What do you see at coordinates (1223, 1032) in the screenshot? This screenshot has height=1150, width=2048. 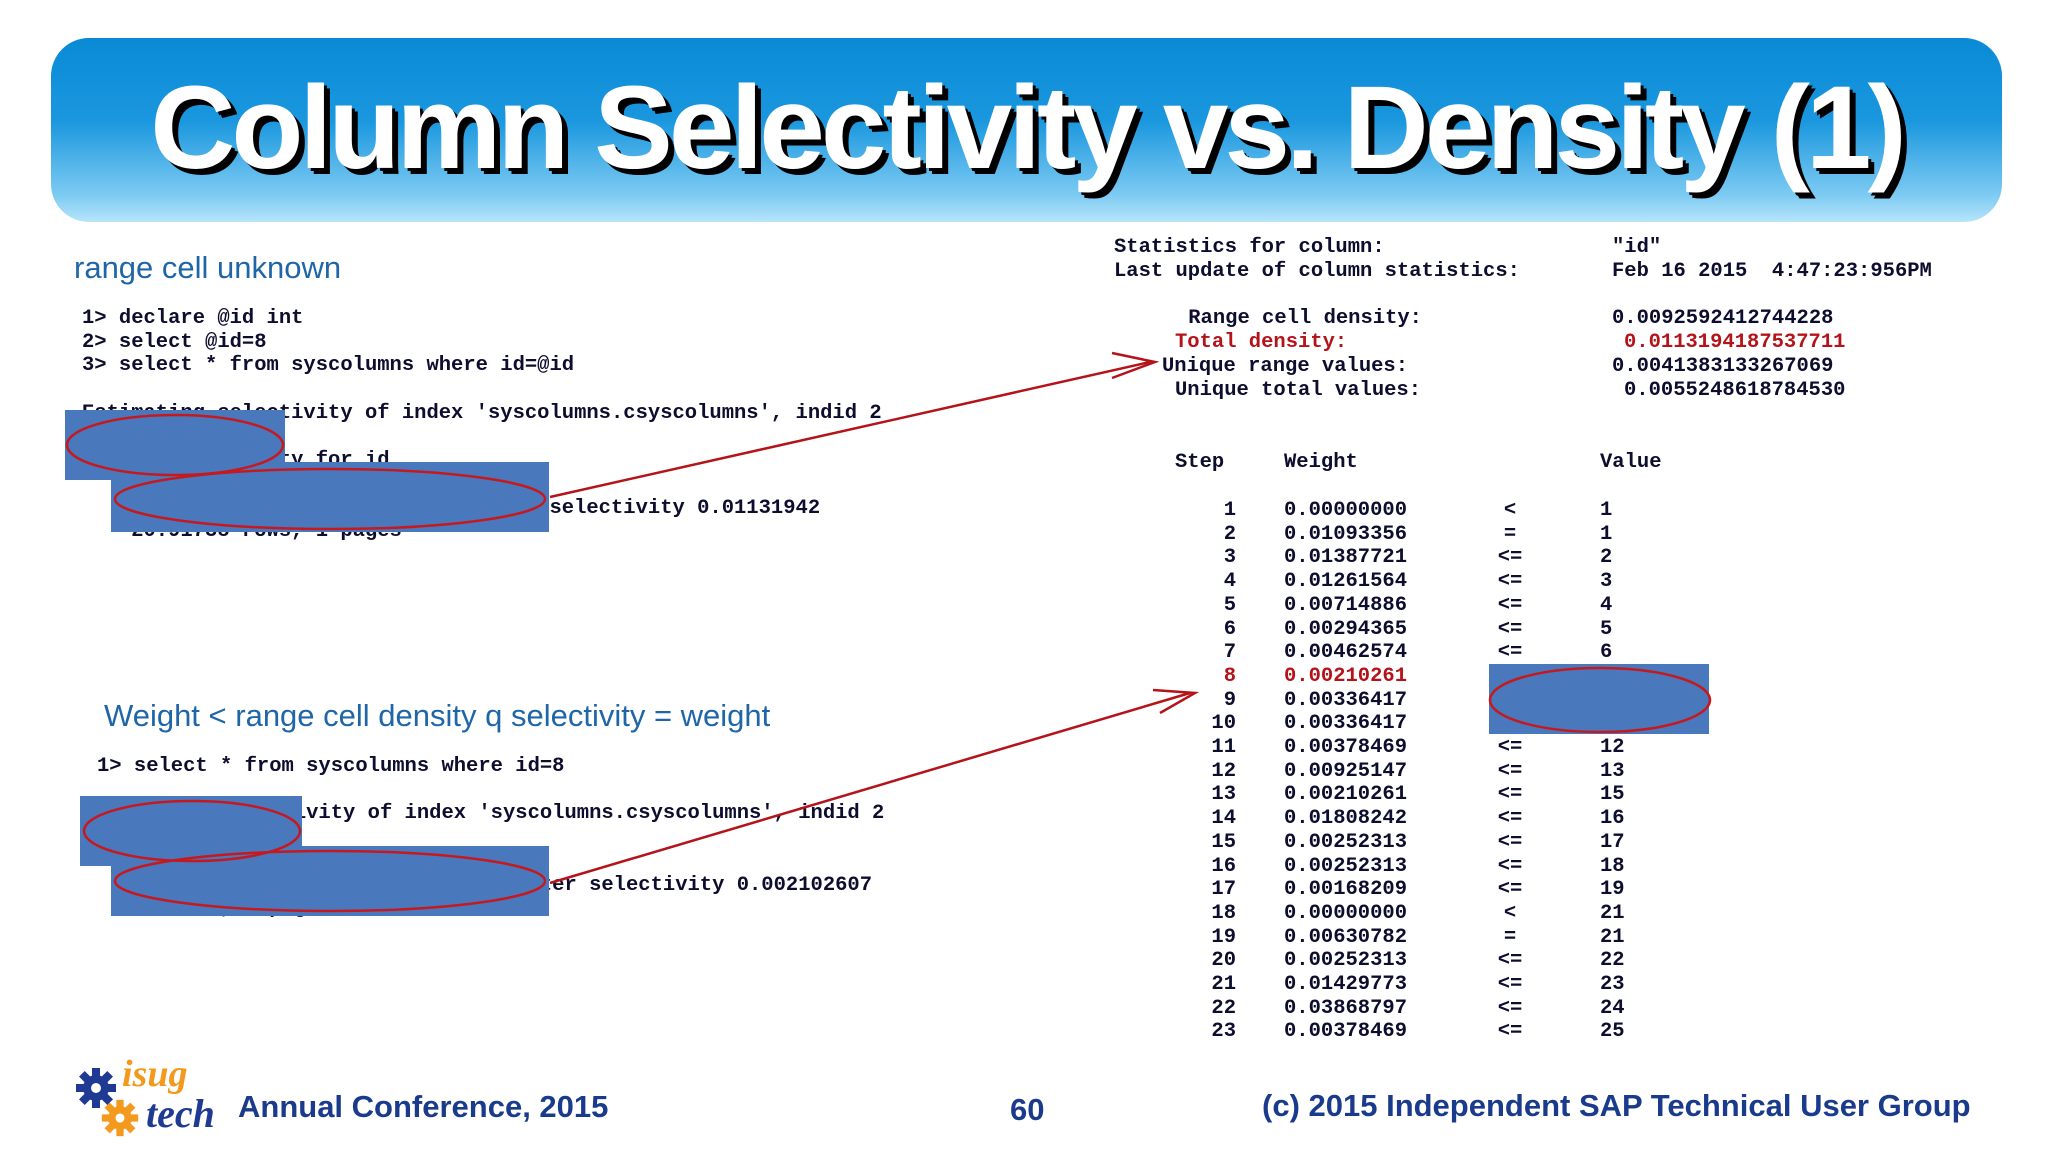 I see `step-number: 23` at bounding box center [1223, 1032].